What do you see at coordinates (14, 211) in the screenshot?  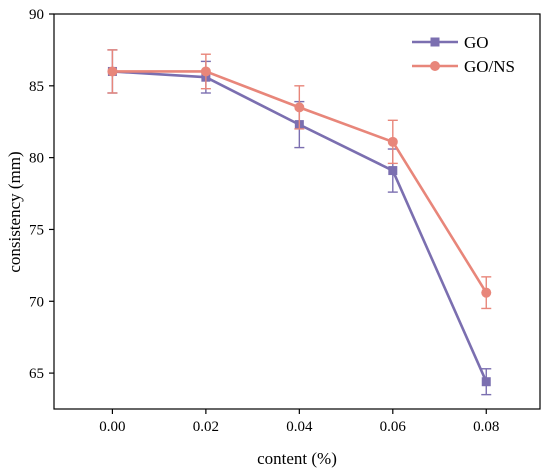 I see `y-axis-title: consistency (mm)` at bounding box center [14, 211].